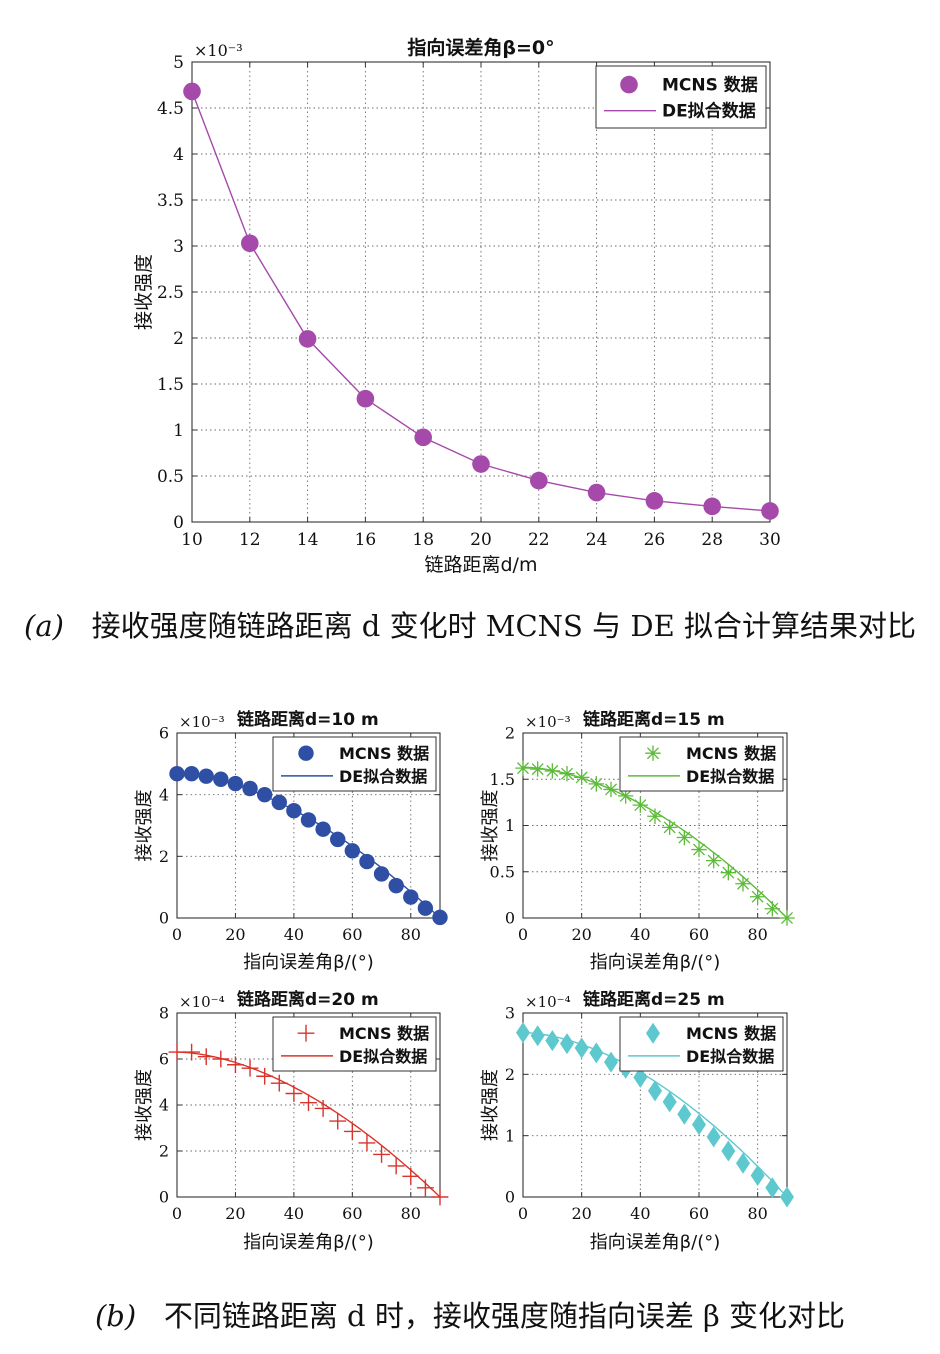 The image size is (940, 1354). I want to click on x-tick-label: 30, so click(770, 540).